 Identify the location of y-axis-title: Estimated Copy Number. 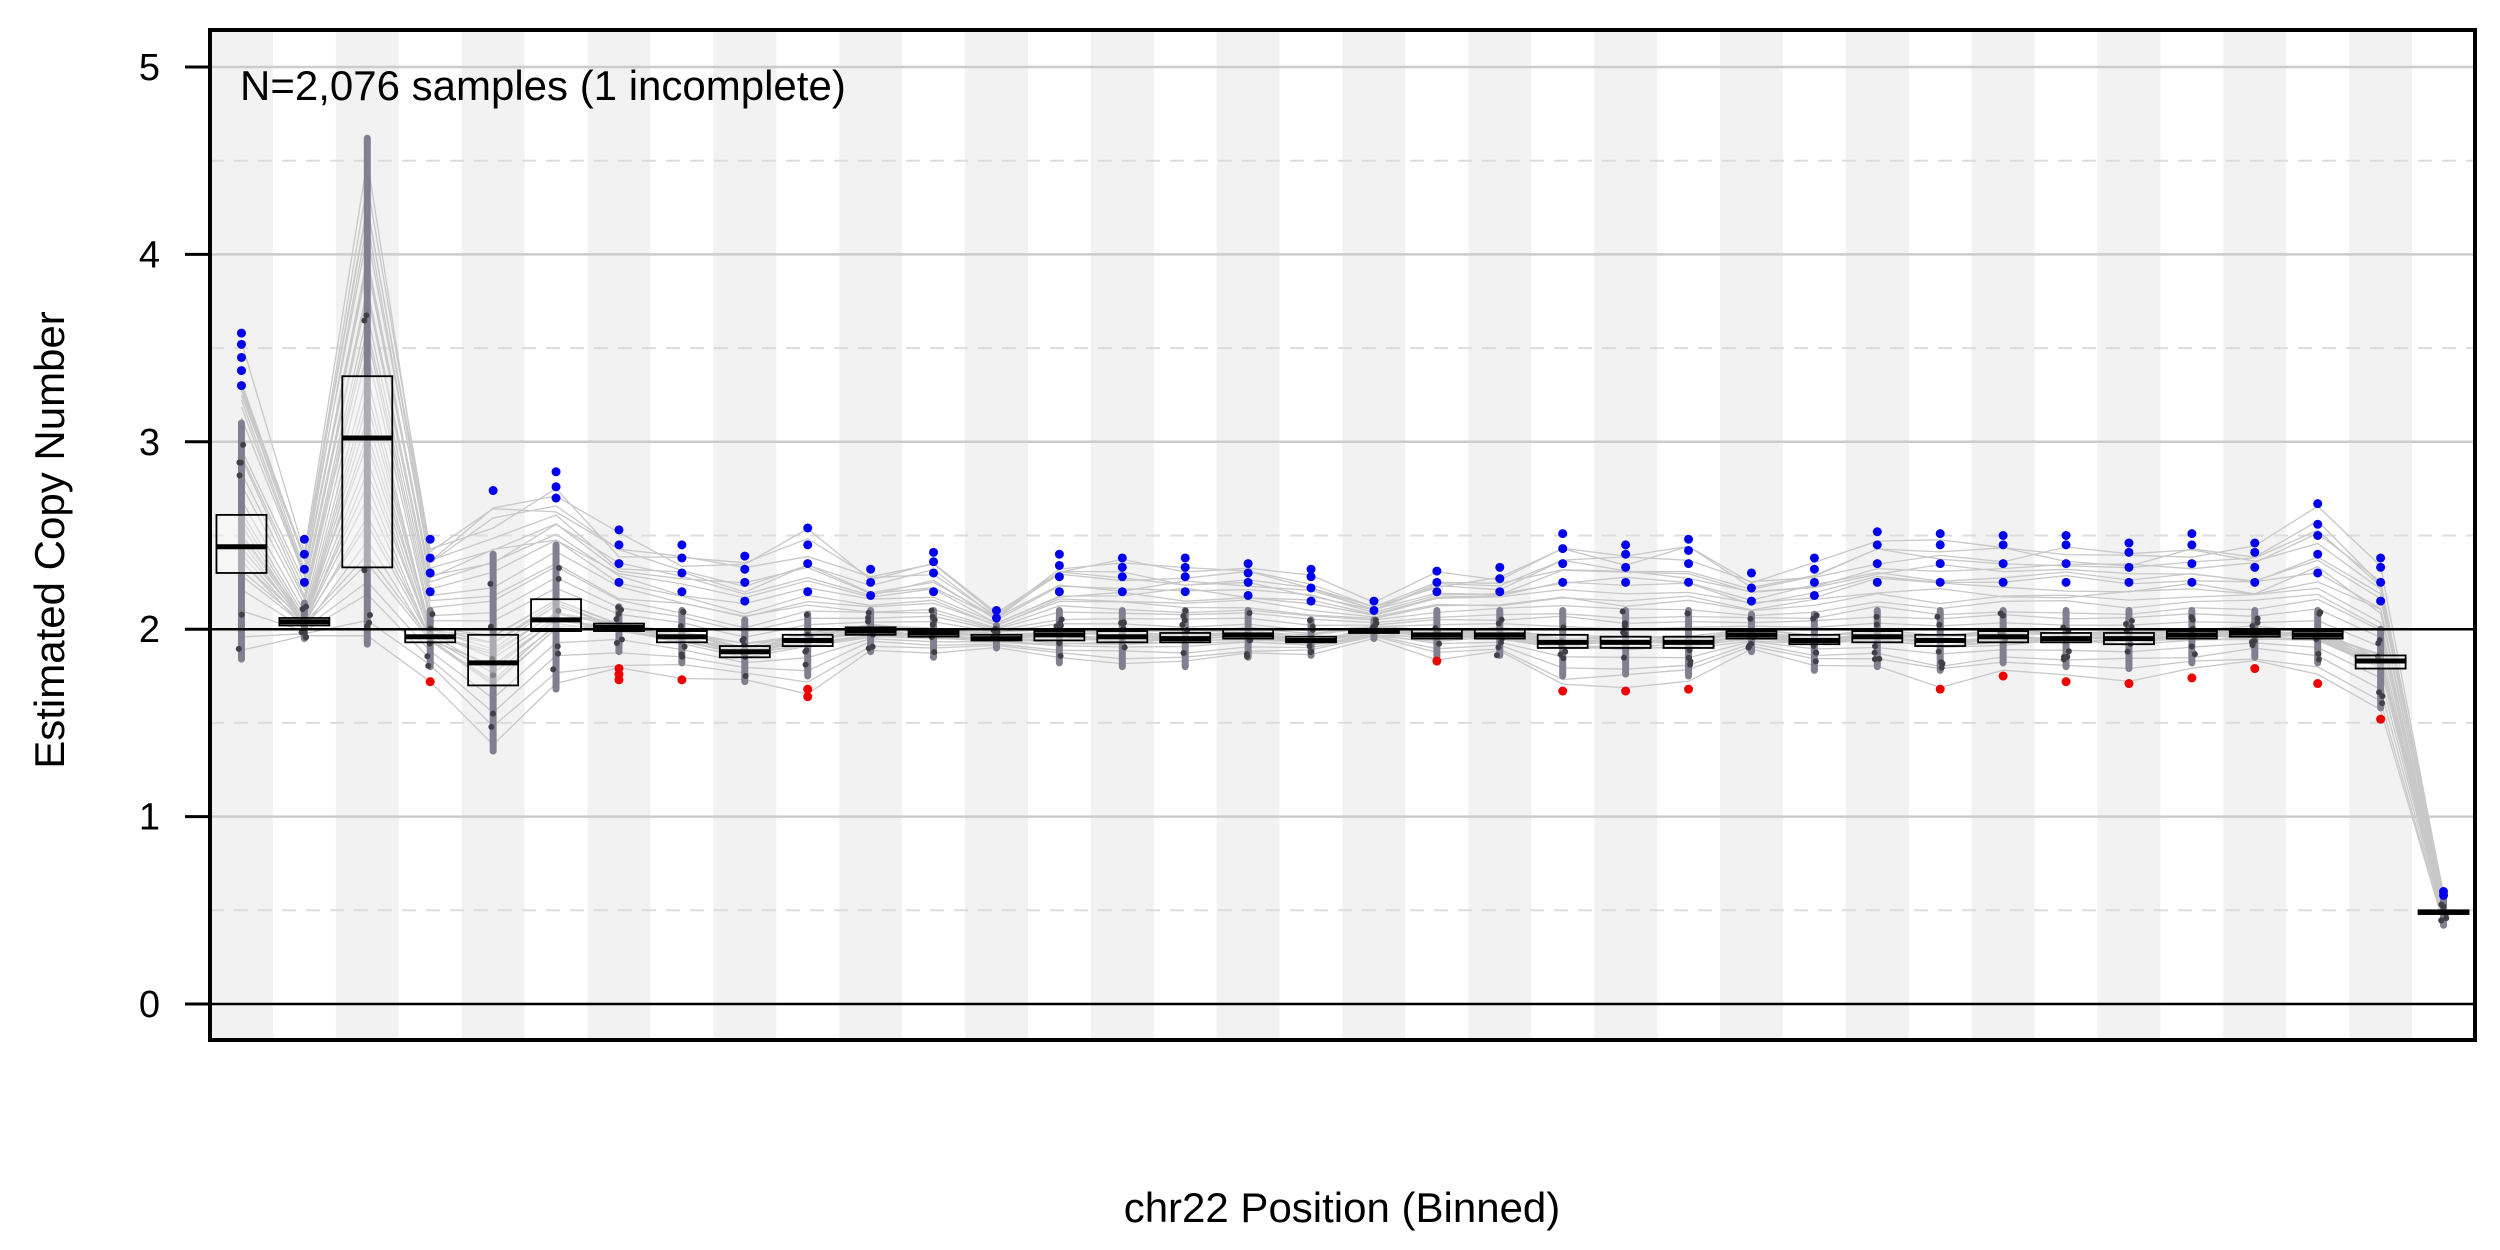
(49, 540).